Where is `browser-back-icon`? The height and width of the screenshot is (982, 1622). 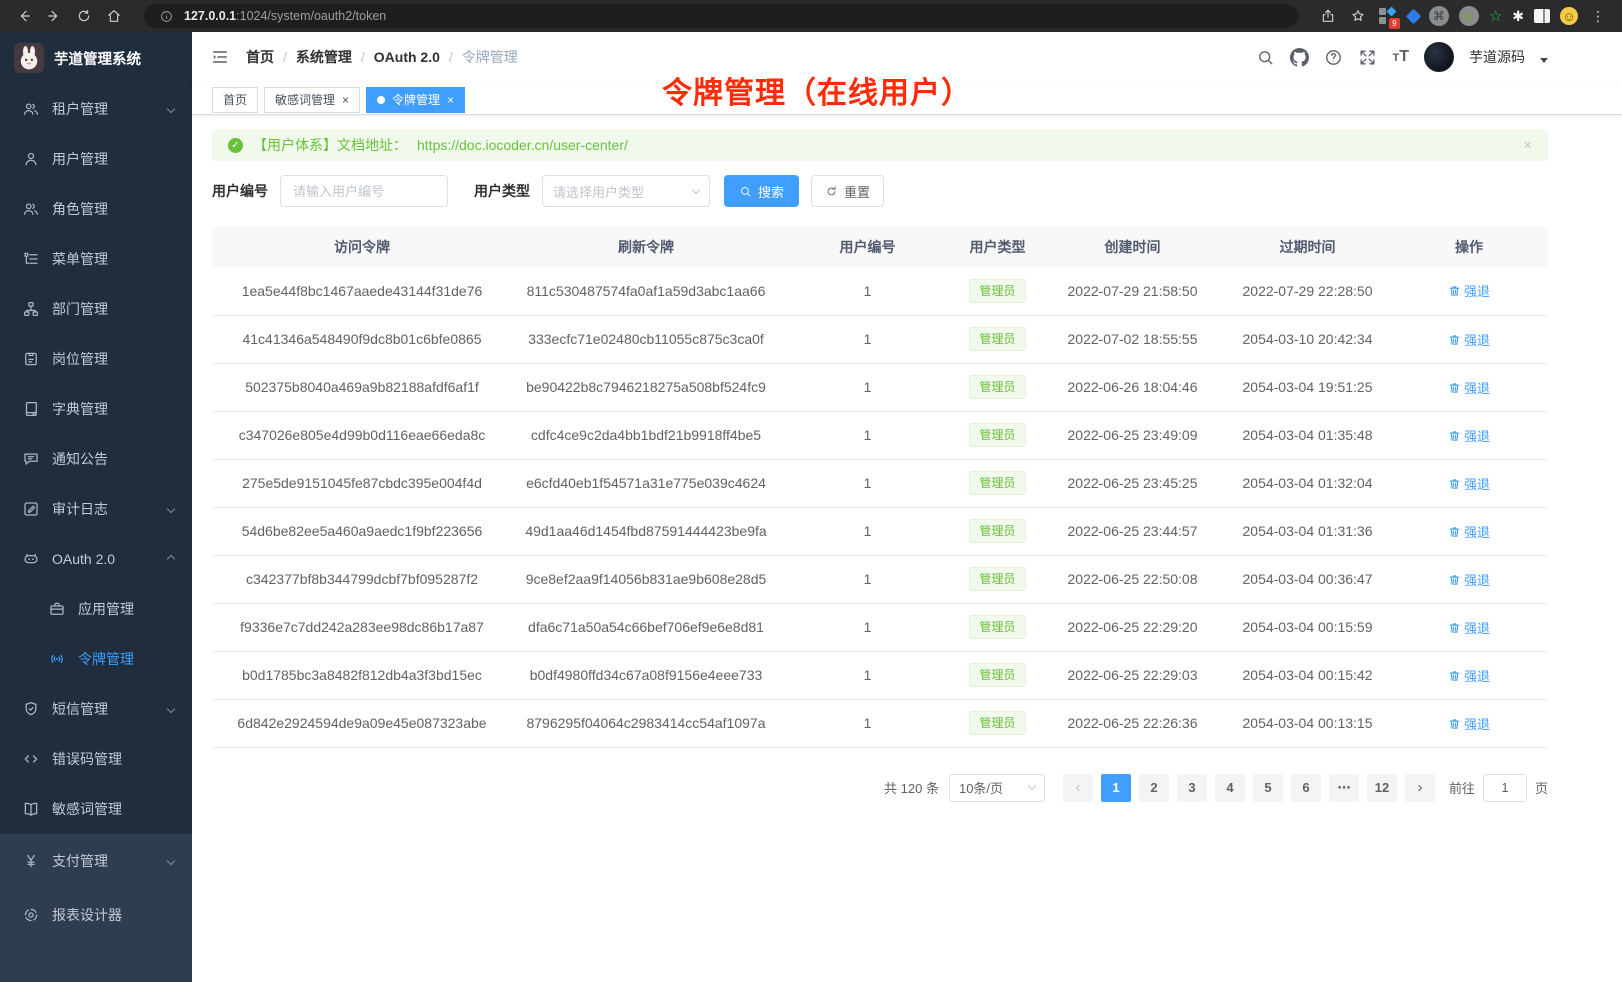
browser-back-icon is located at coordinates (24, 16).